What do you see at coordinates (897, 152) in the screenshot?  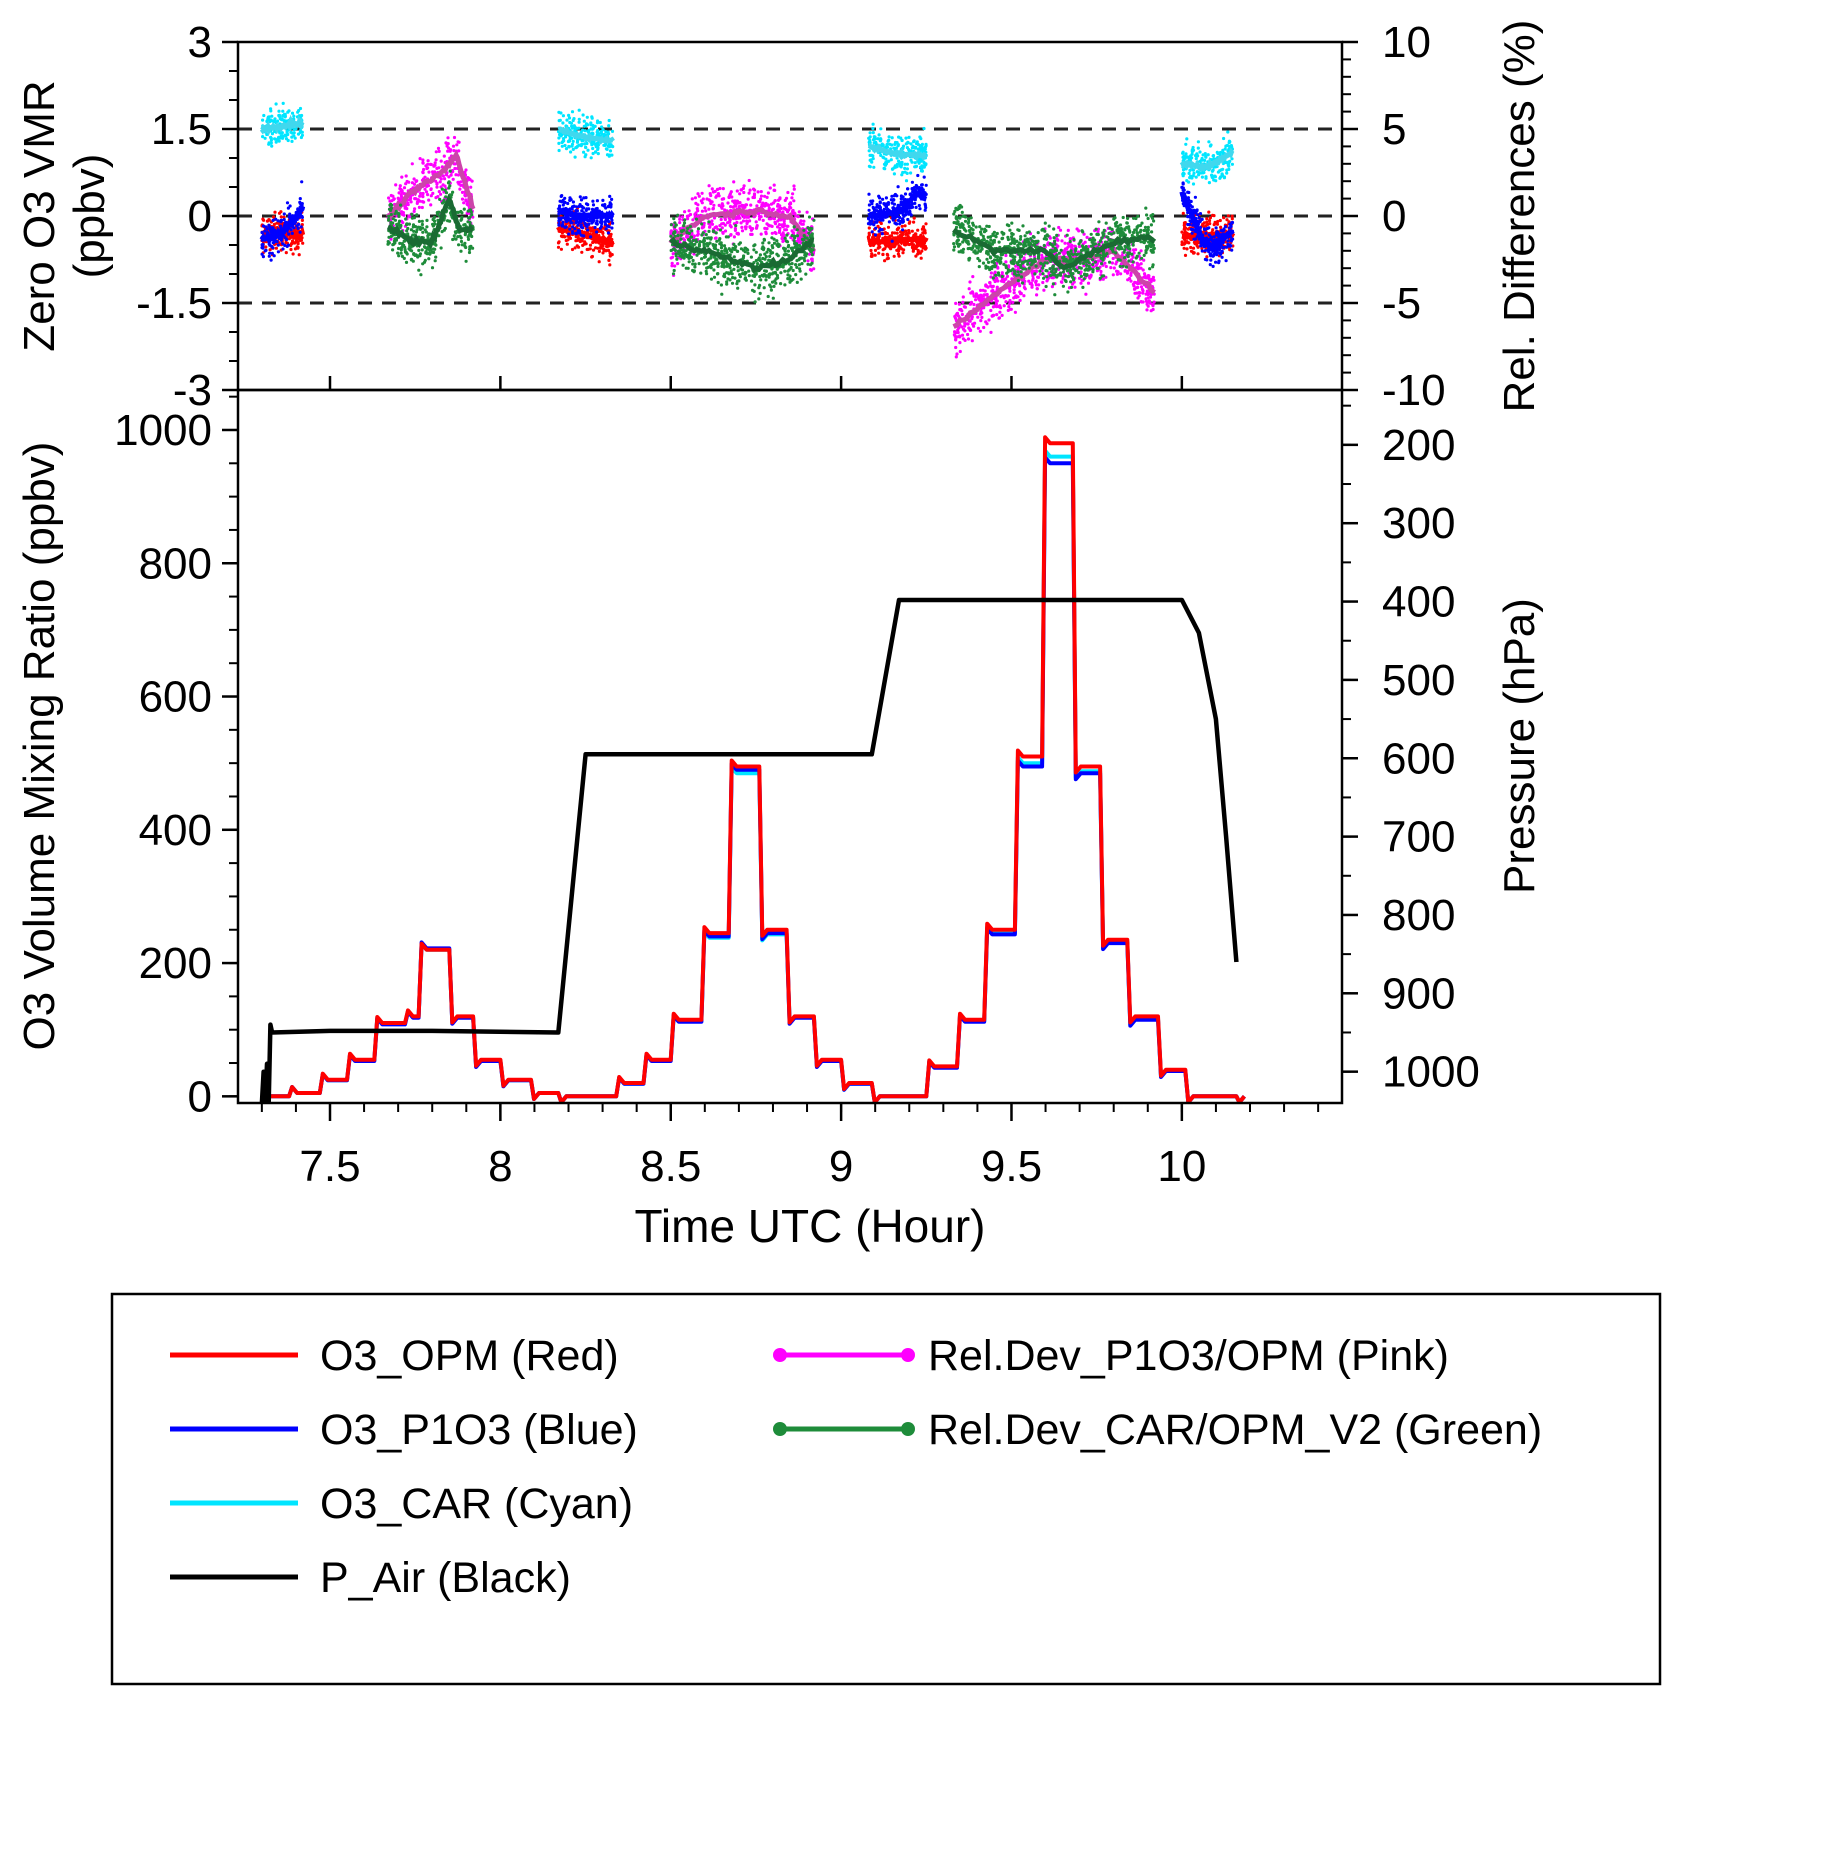 I see `top-series-2-mean-line` at bounding box center [897, 152].